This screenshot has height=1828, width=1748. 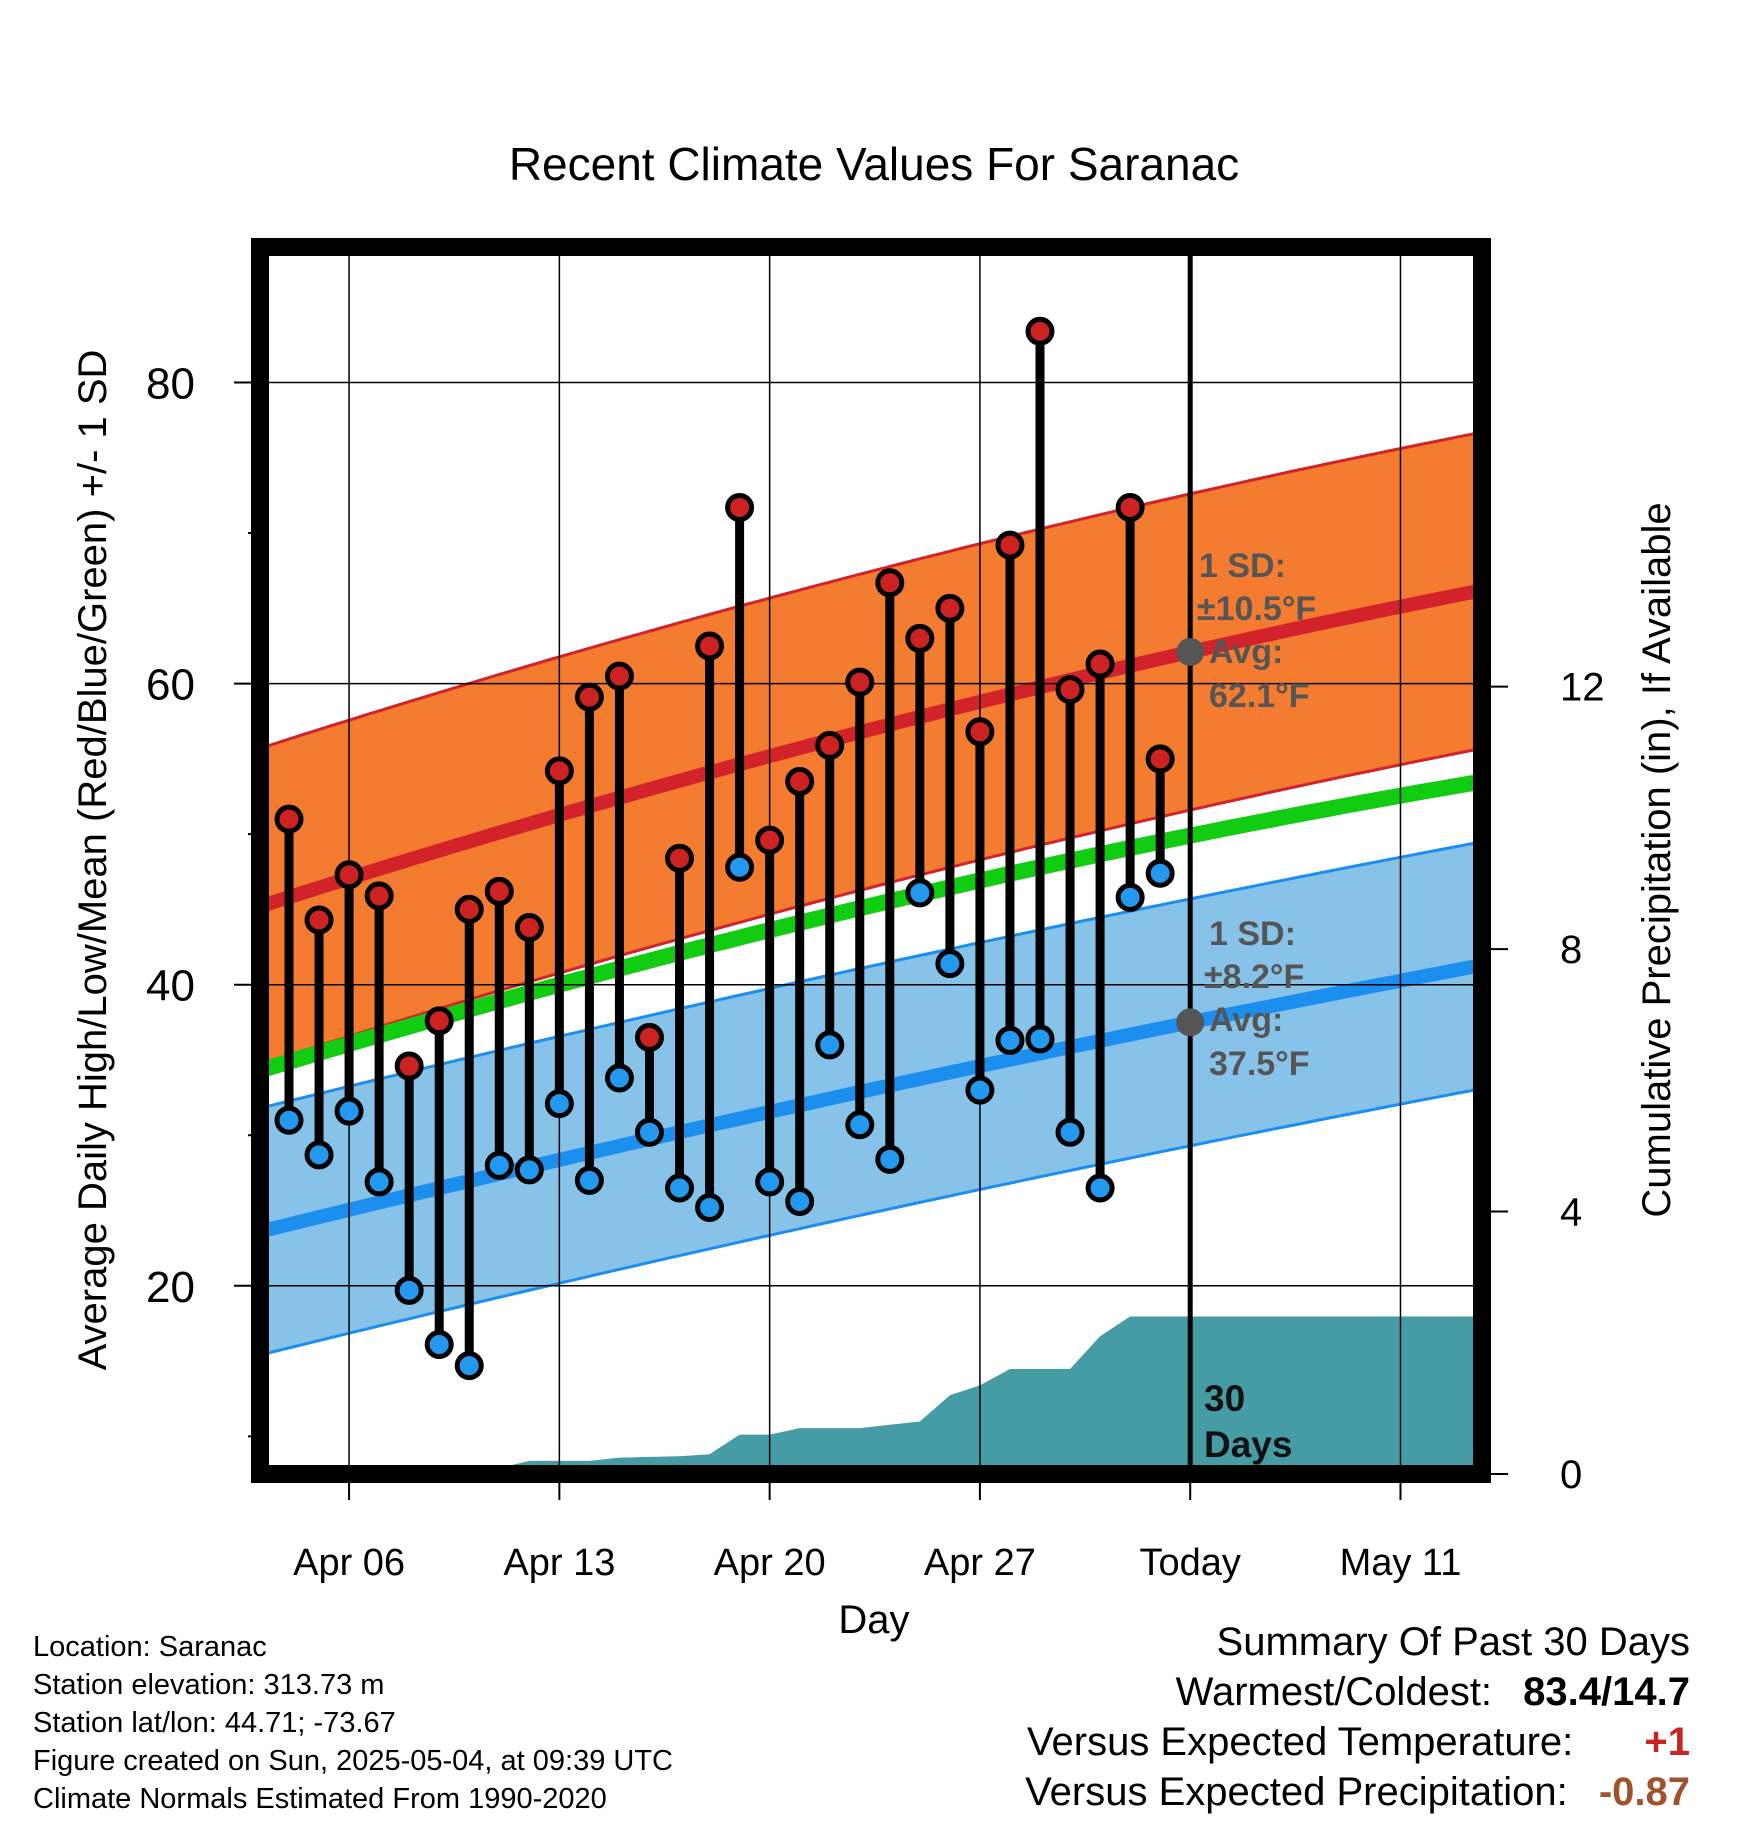 What do you see at coordinates (214, 1723) in the screenshot?
I see `info-latlon: Station lat/lon: 44.71; -73.67` at bounding box center [214, 1723].